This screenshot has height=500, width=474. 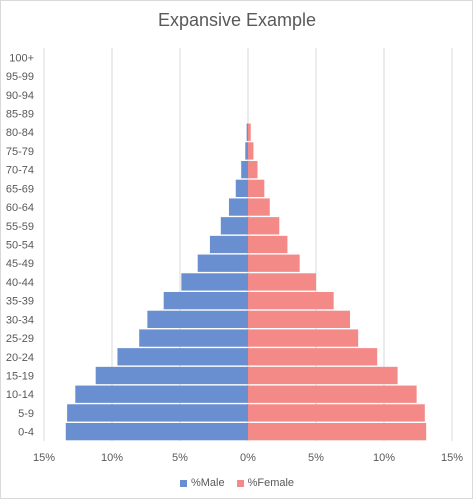 I want to click on y-tick-label-15-19: 15-19, so click(x=20, y=377).